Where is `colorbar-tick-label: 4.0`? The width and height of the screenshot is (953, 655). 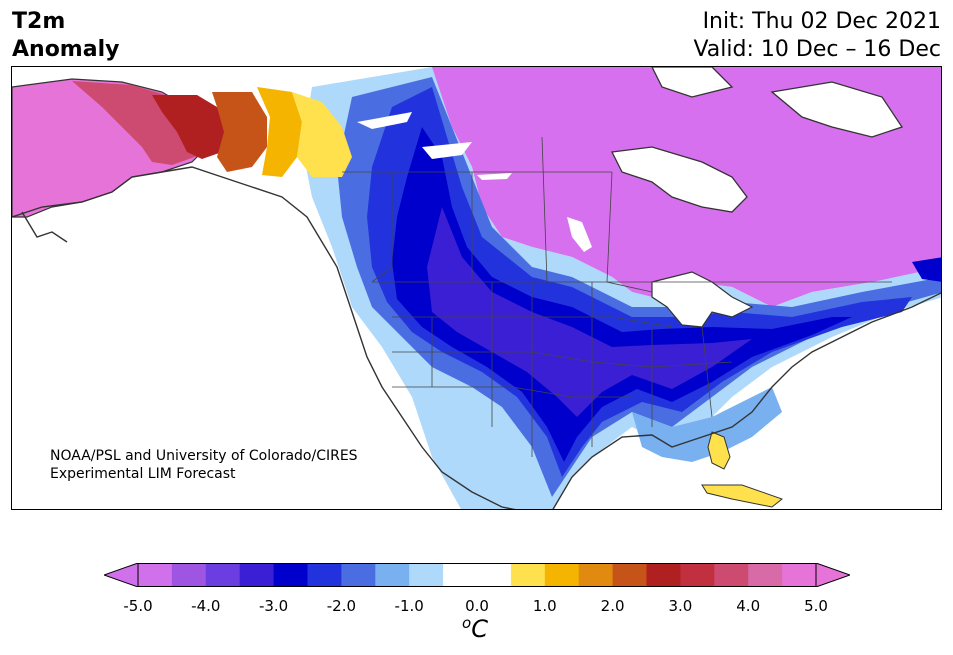 colorbar-tick-label: 4.0 is located at coordinates (748, 606).